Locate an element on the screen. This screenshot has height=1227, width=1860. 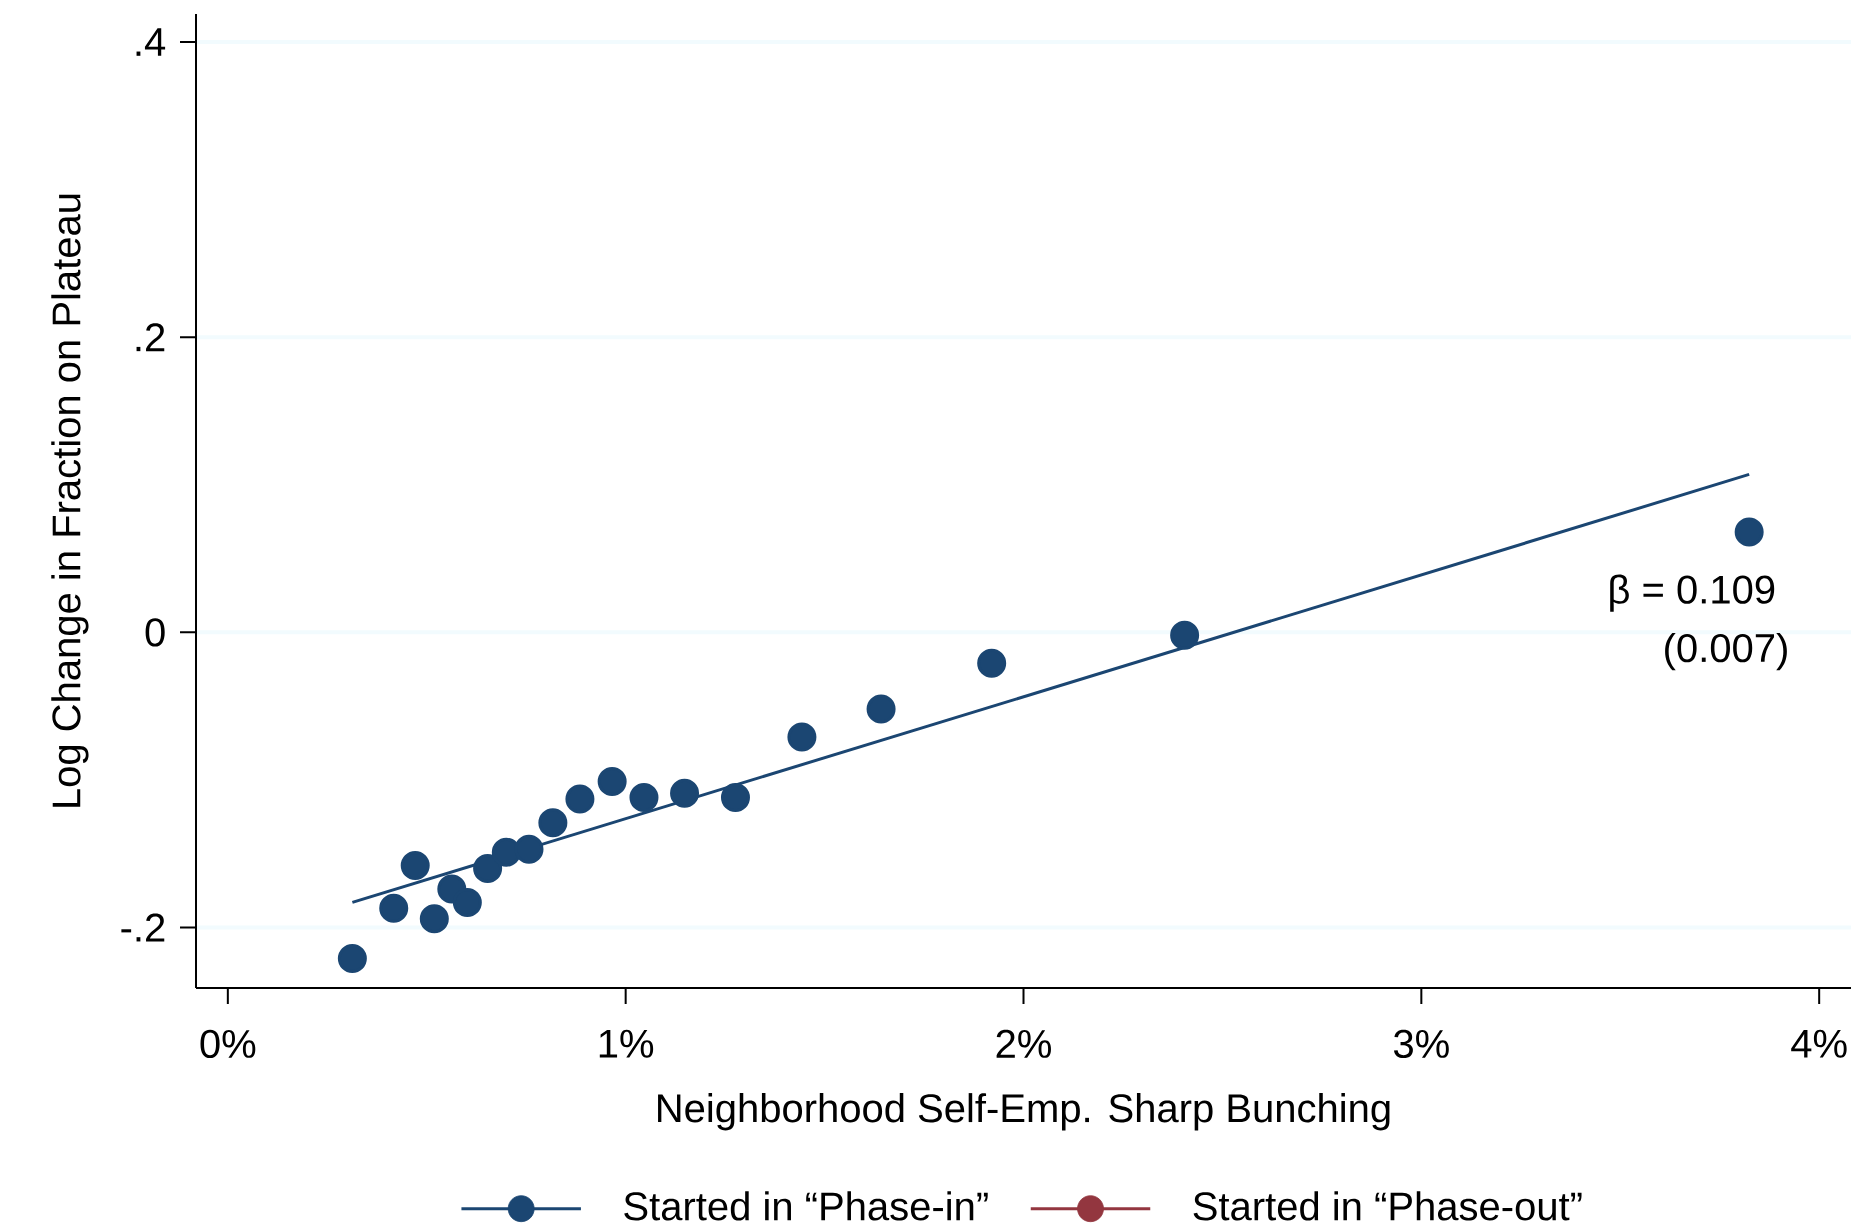
x-tick-label: 0% is located at coordinates (228, 1044).